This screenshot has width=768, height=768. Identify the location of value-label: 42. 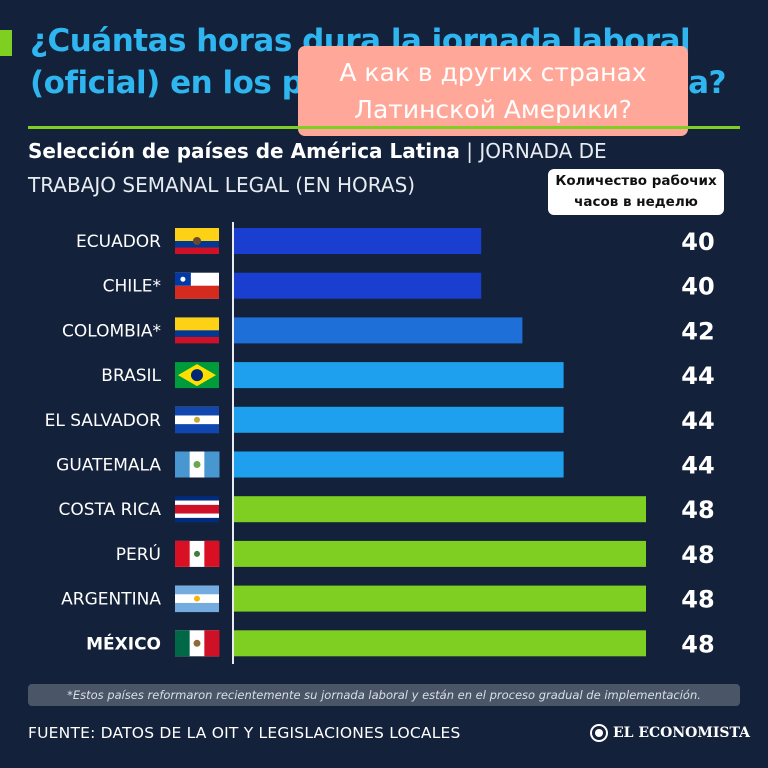
(697, 331).